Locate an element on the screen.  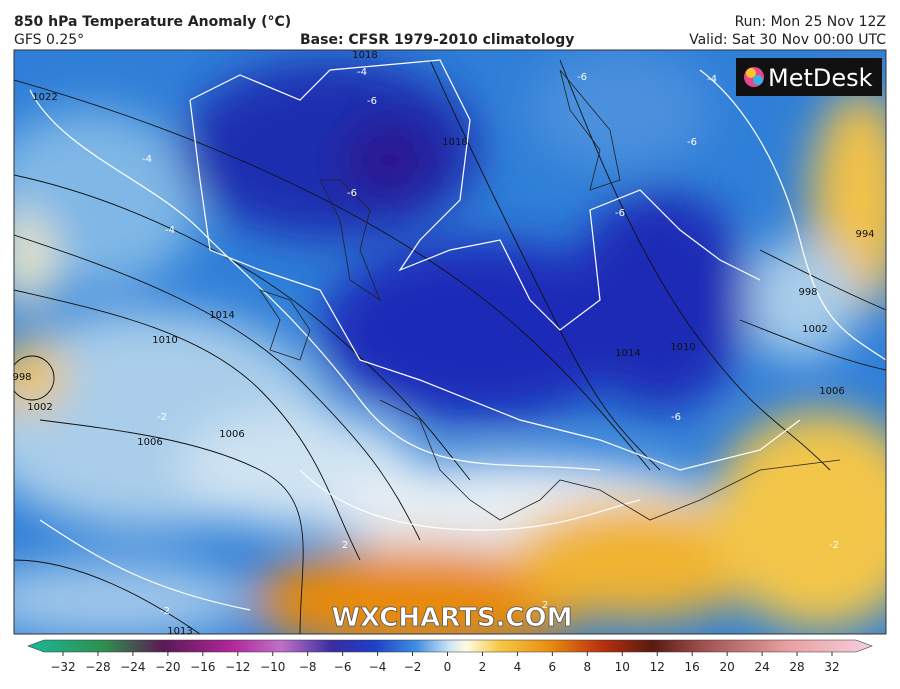
logo: MetDesk is located at coordinates (809, 77).